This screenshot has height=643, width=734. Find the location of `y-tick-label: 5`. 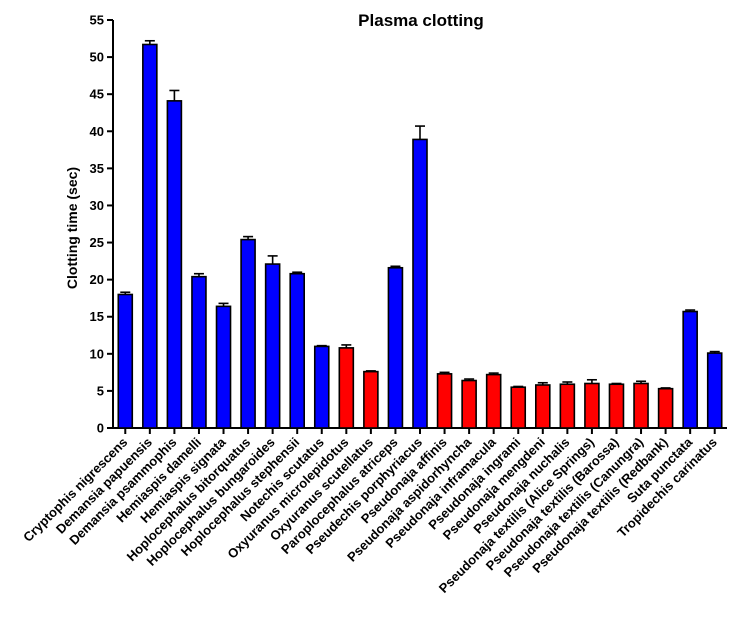

y-tick-label: 5 is located at coordinates (100, 390).